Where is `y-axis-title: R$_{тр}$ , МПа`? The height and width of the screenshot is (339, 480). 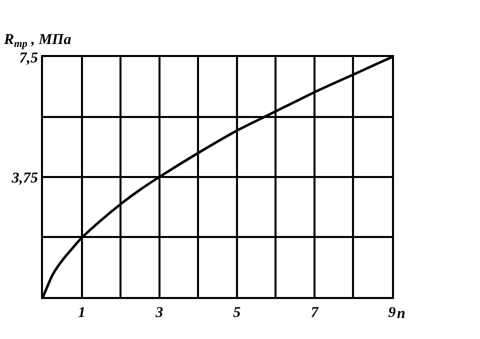
y-axis-title: R$_{тр}$ , МПа is located at coordinates (37, 41).